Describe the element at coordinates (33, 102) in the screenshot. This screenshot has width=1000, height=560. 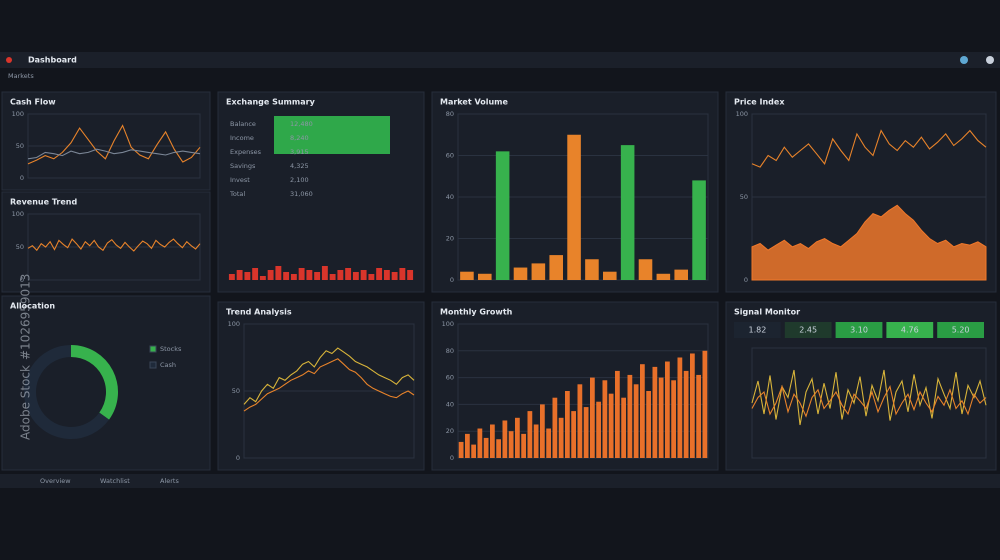
I see `panel-title: Cash Flow` at that location.